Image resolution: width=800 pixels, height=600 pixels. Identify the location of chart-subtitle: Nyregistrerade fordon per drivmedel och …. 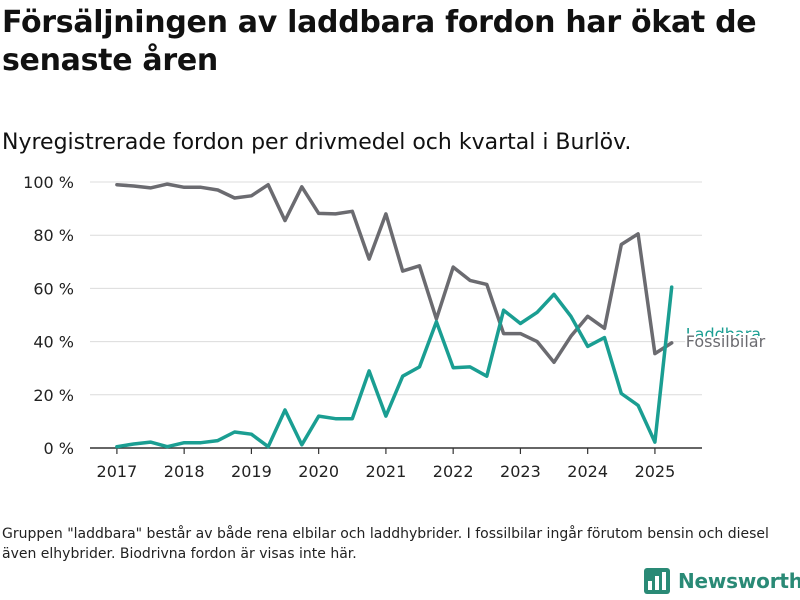
(317, 142).